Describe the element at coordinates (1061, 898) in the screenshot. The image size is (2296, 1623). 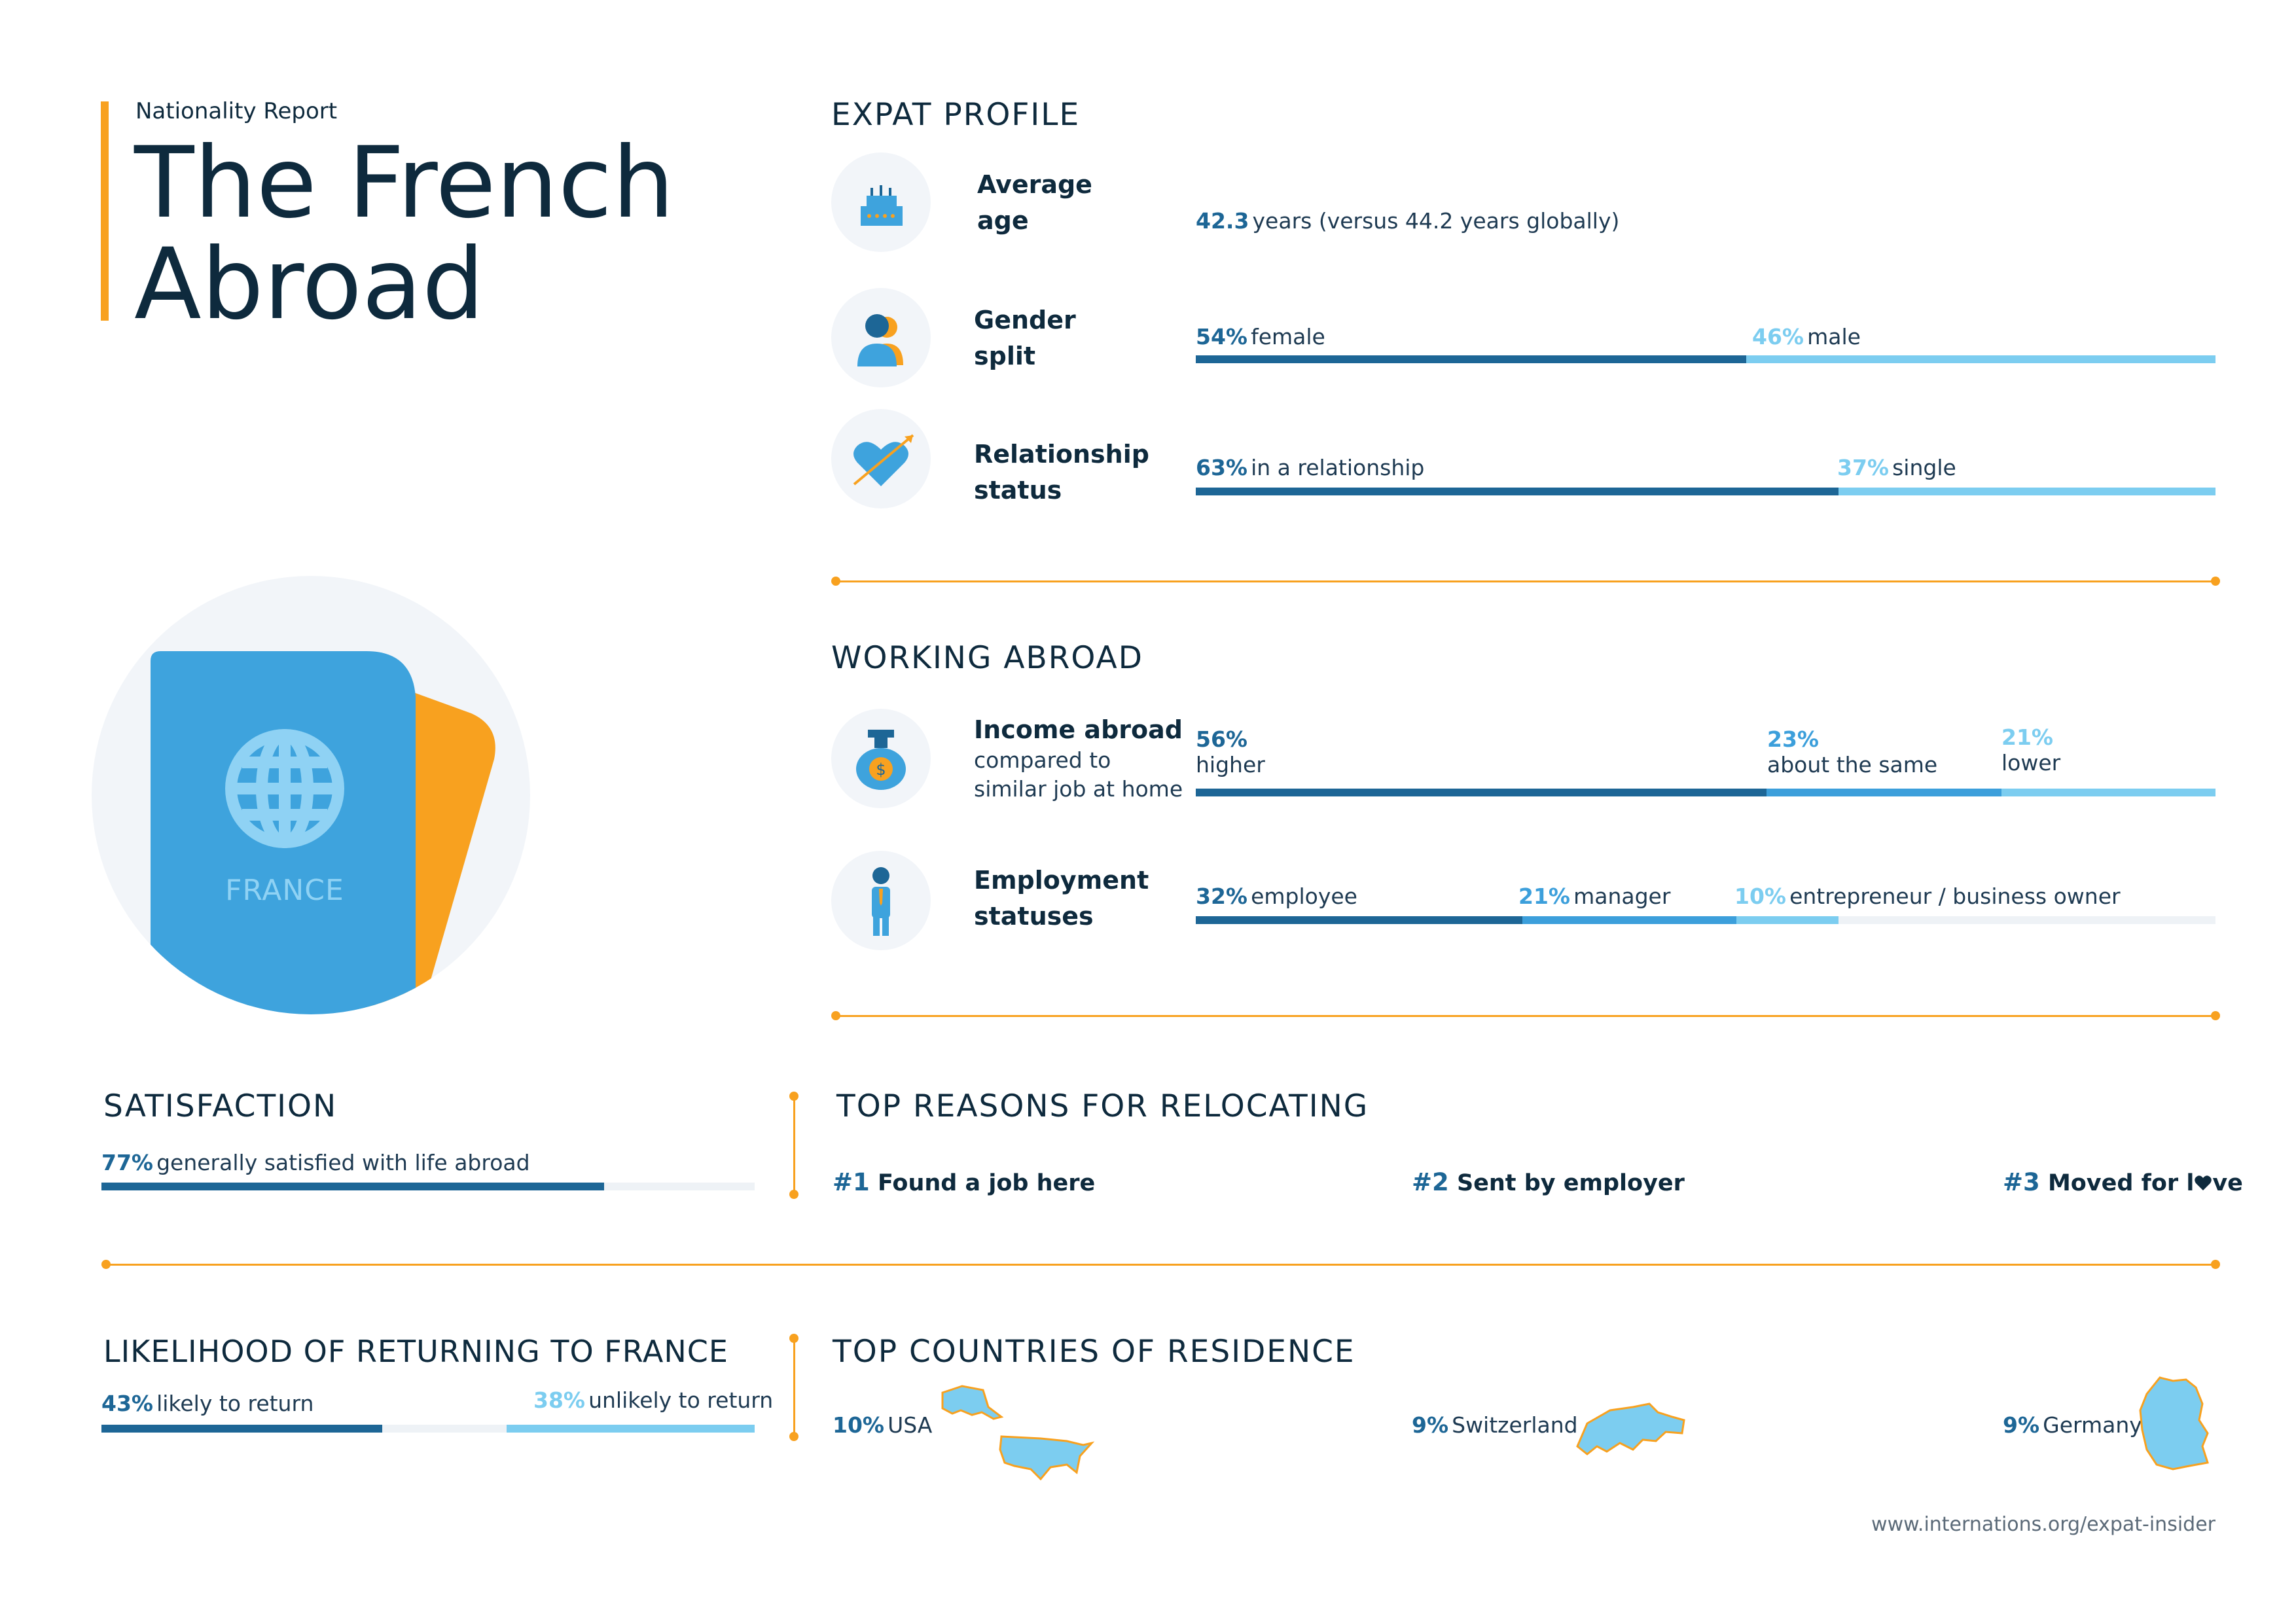
I see `employment-statuses-label: Employment statuses` at that location.